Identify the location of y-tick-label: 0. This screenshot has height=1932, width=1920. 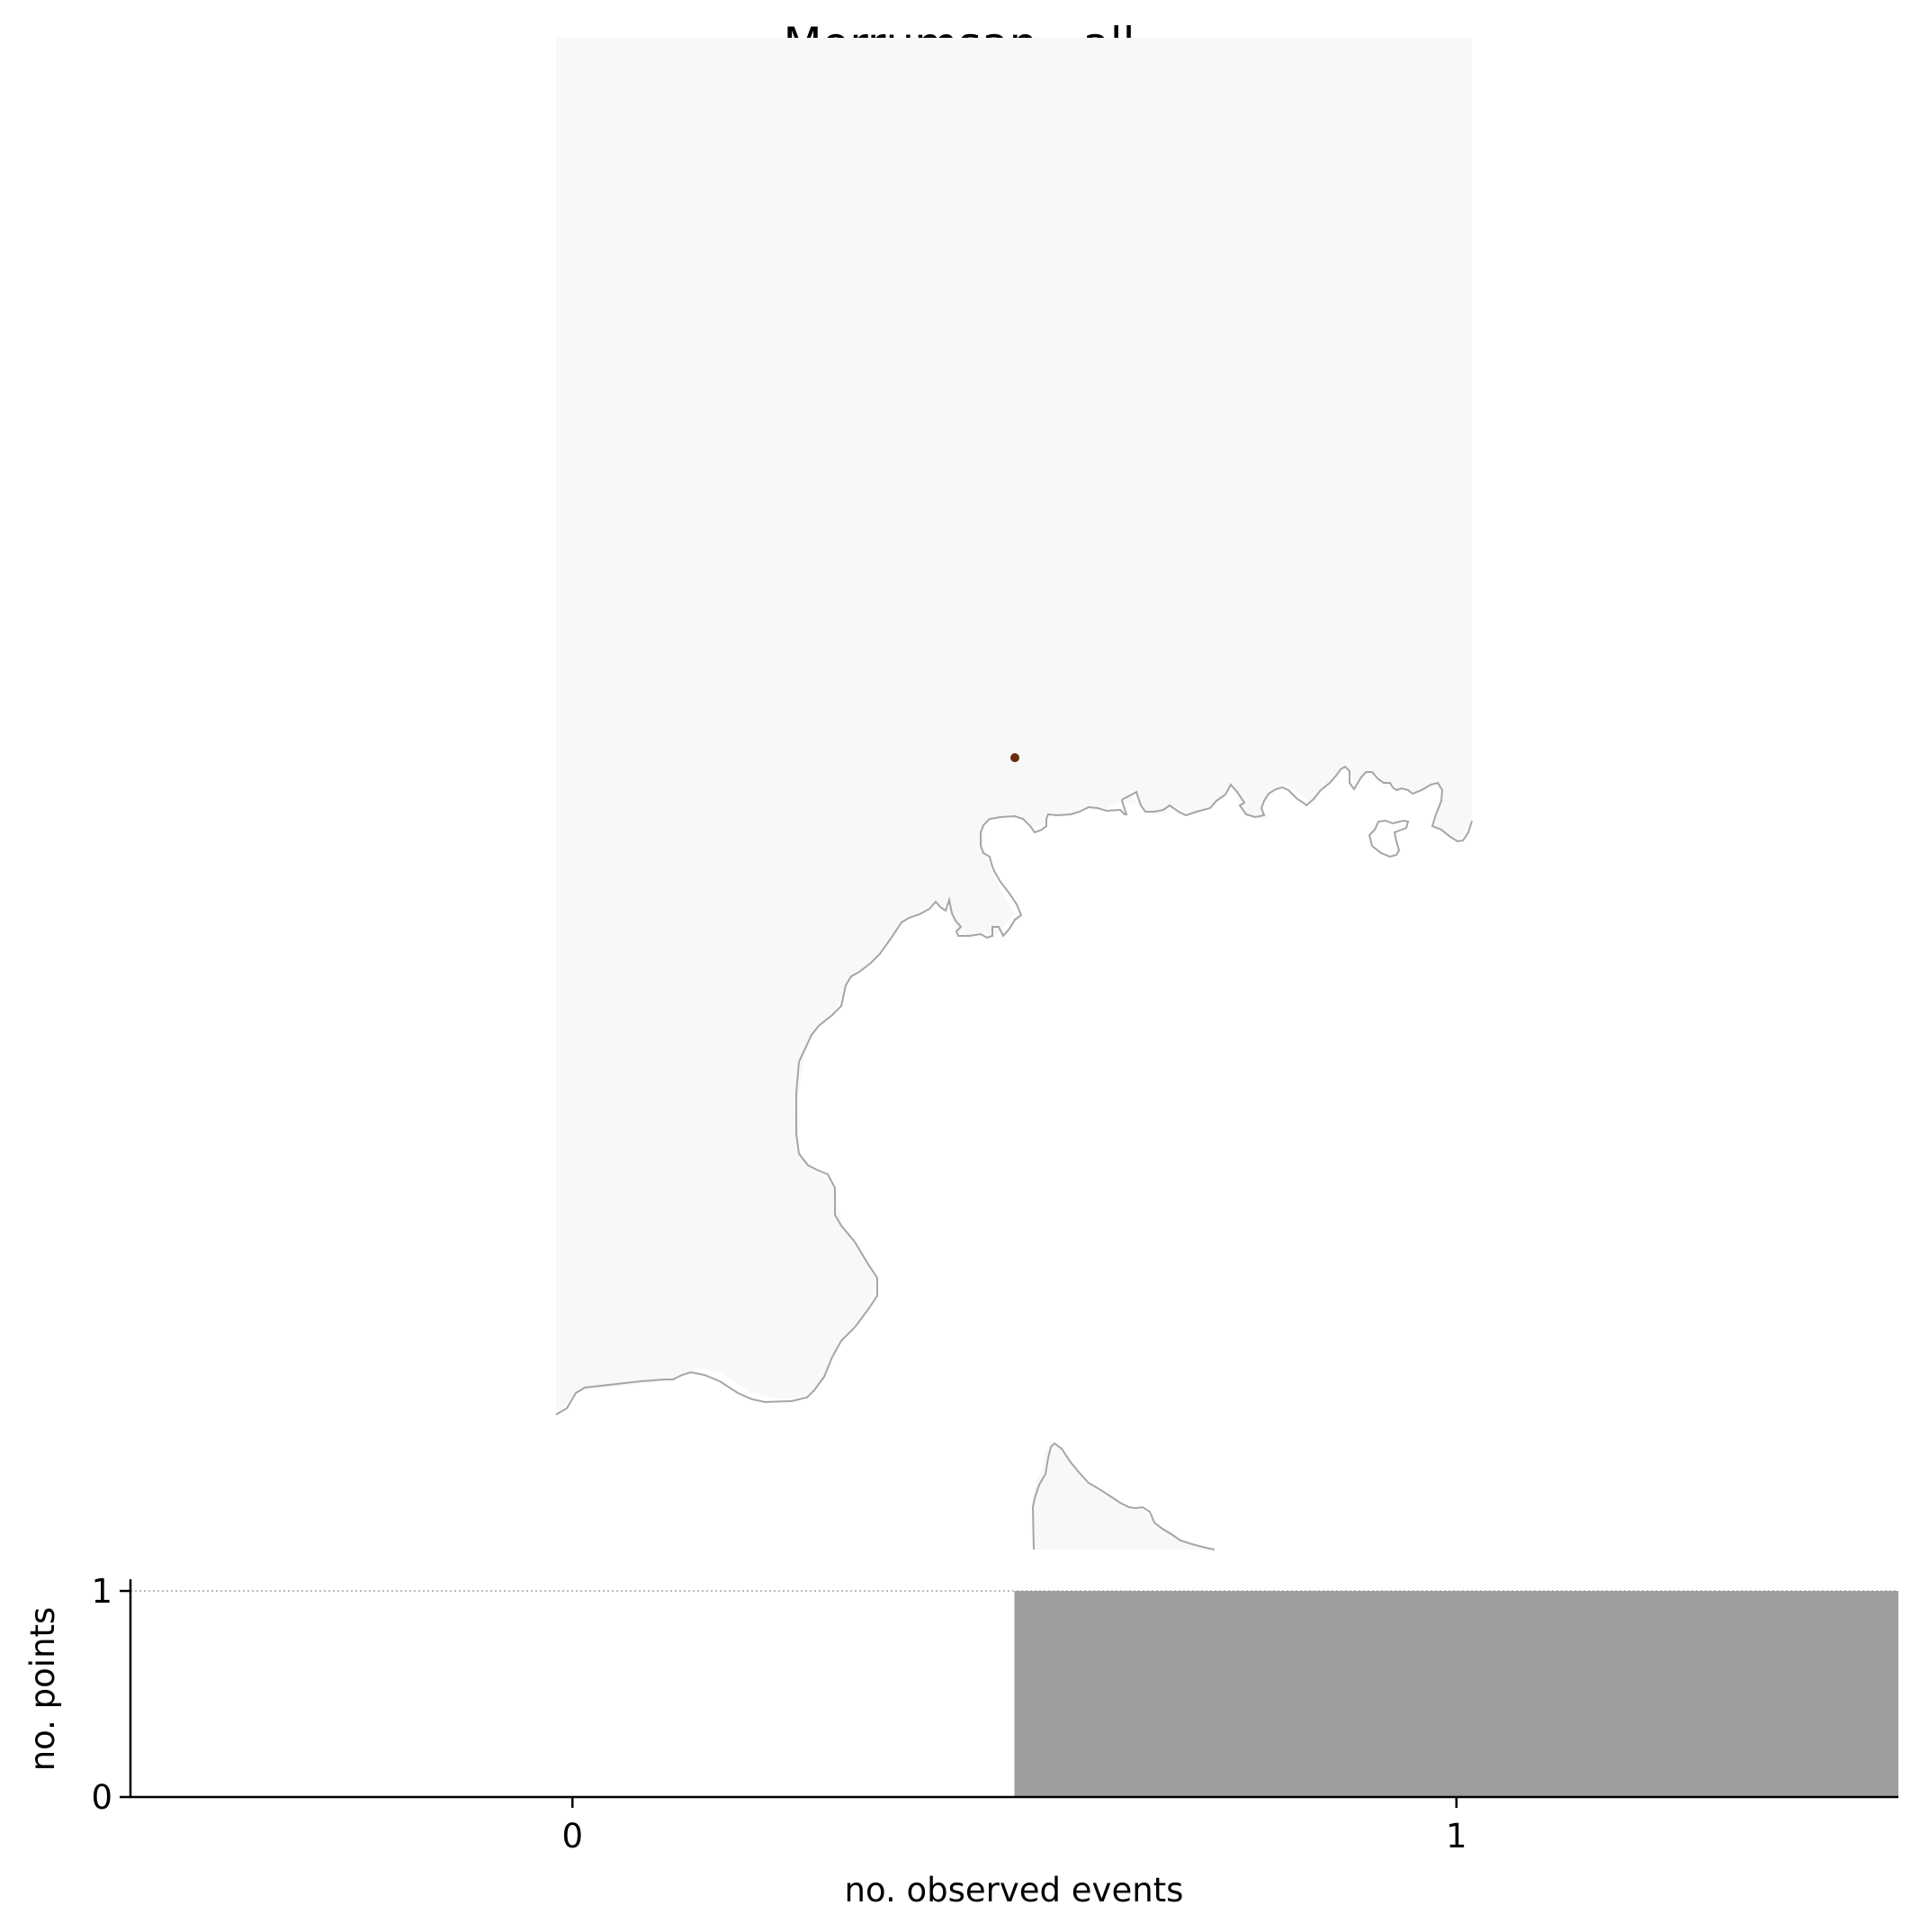
(101, 1797).